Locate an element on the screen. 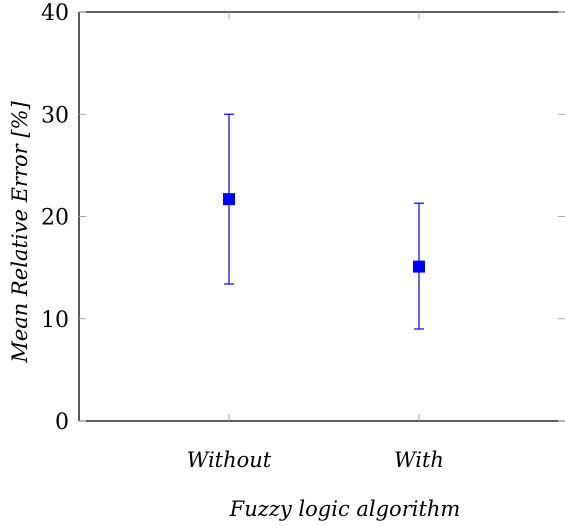  y-tick-label: 20 is located at coordinates (55, 218).